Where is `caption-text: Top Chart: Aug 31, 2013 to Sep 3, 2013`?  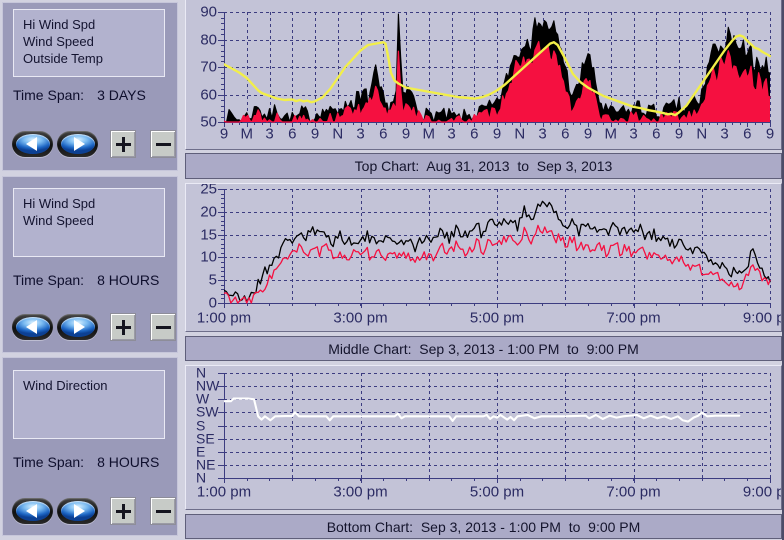 caption-text: Top Chart: Aug 31, 2013 to Sep 3, 2013 is located at coordinates (483, 166).